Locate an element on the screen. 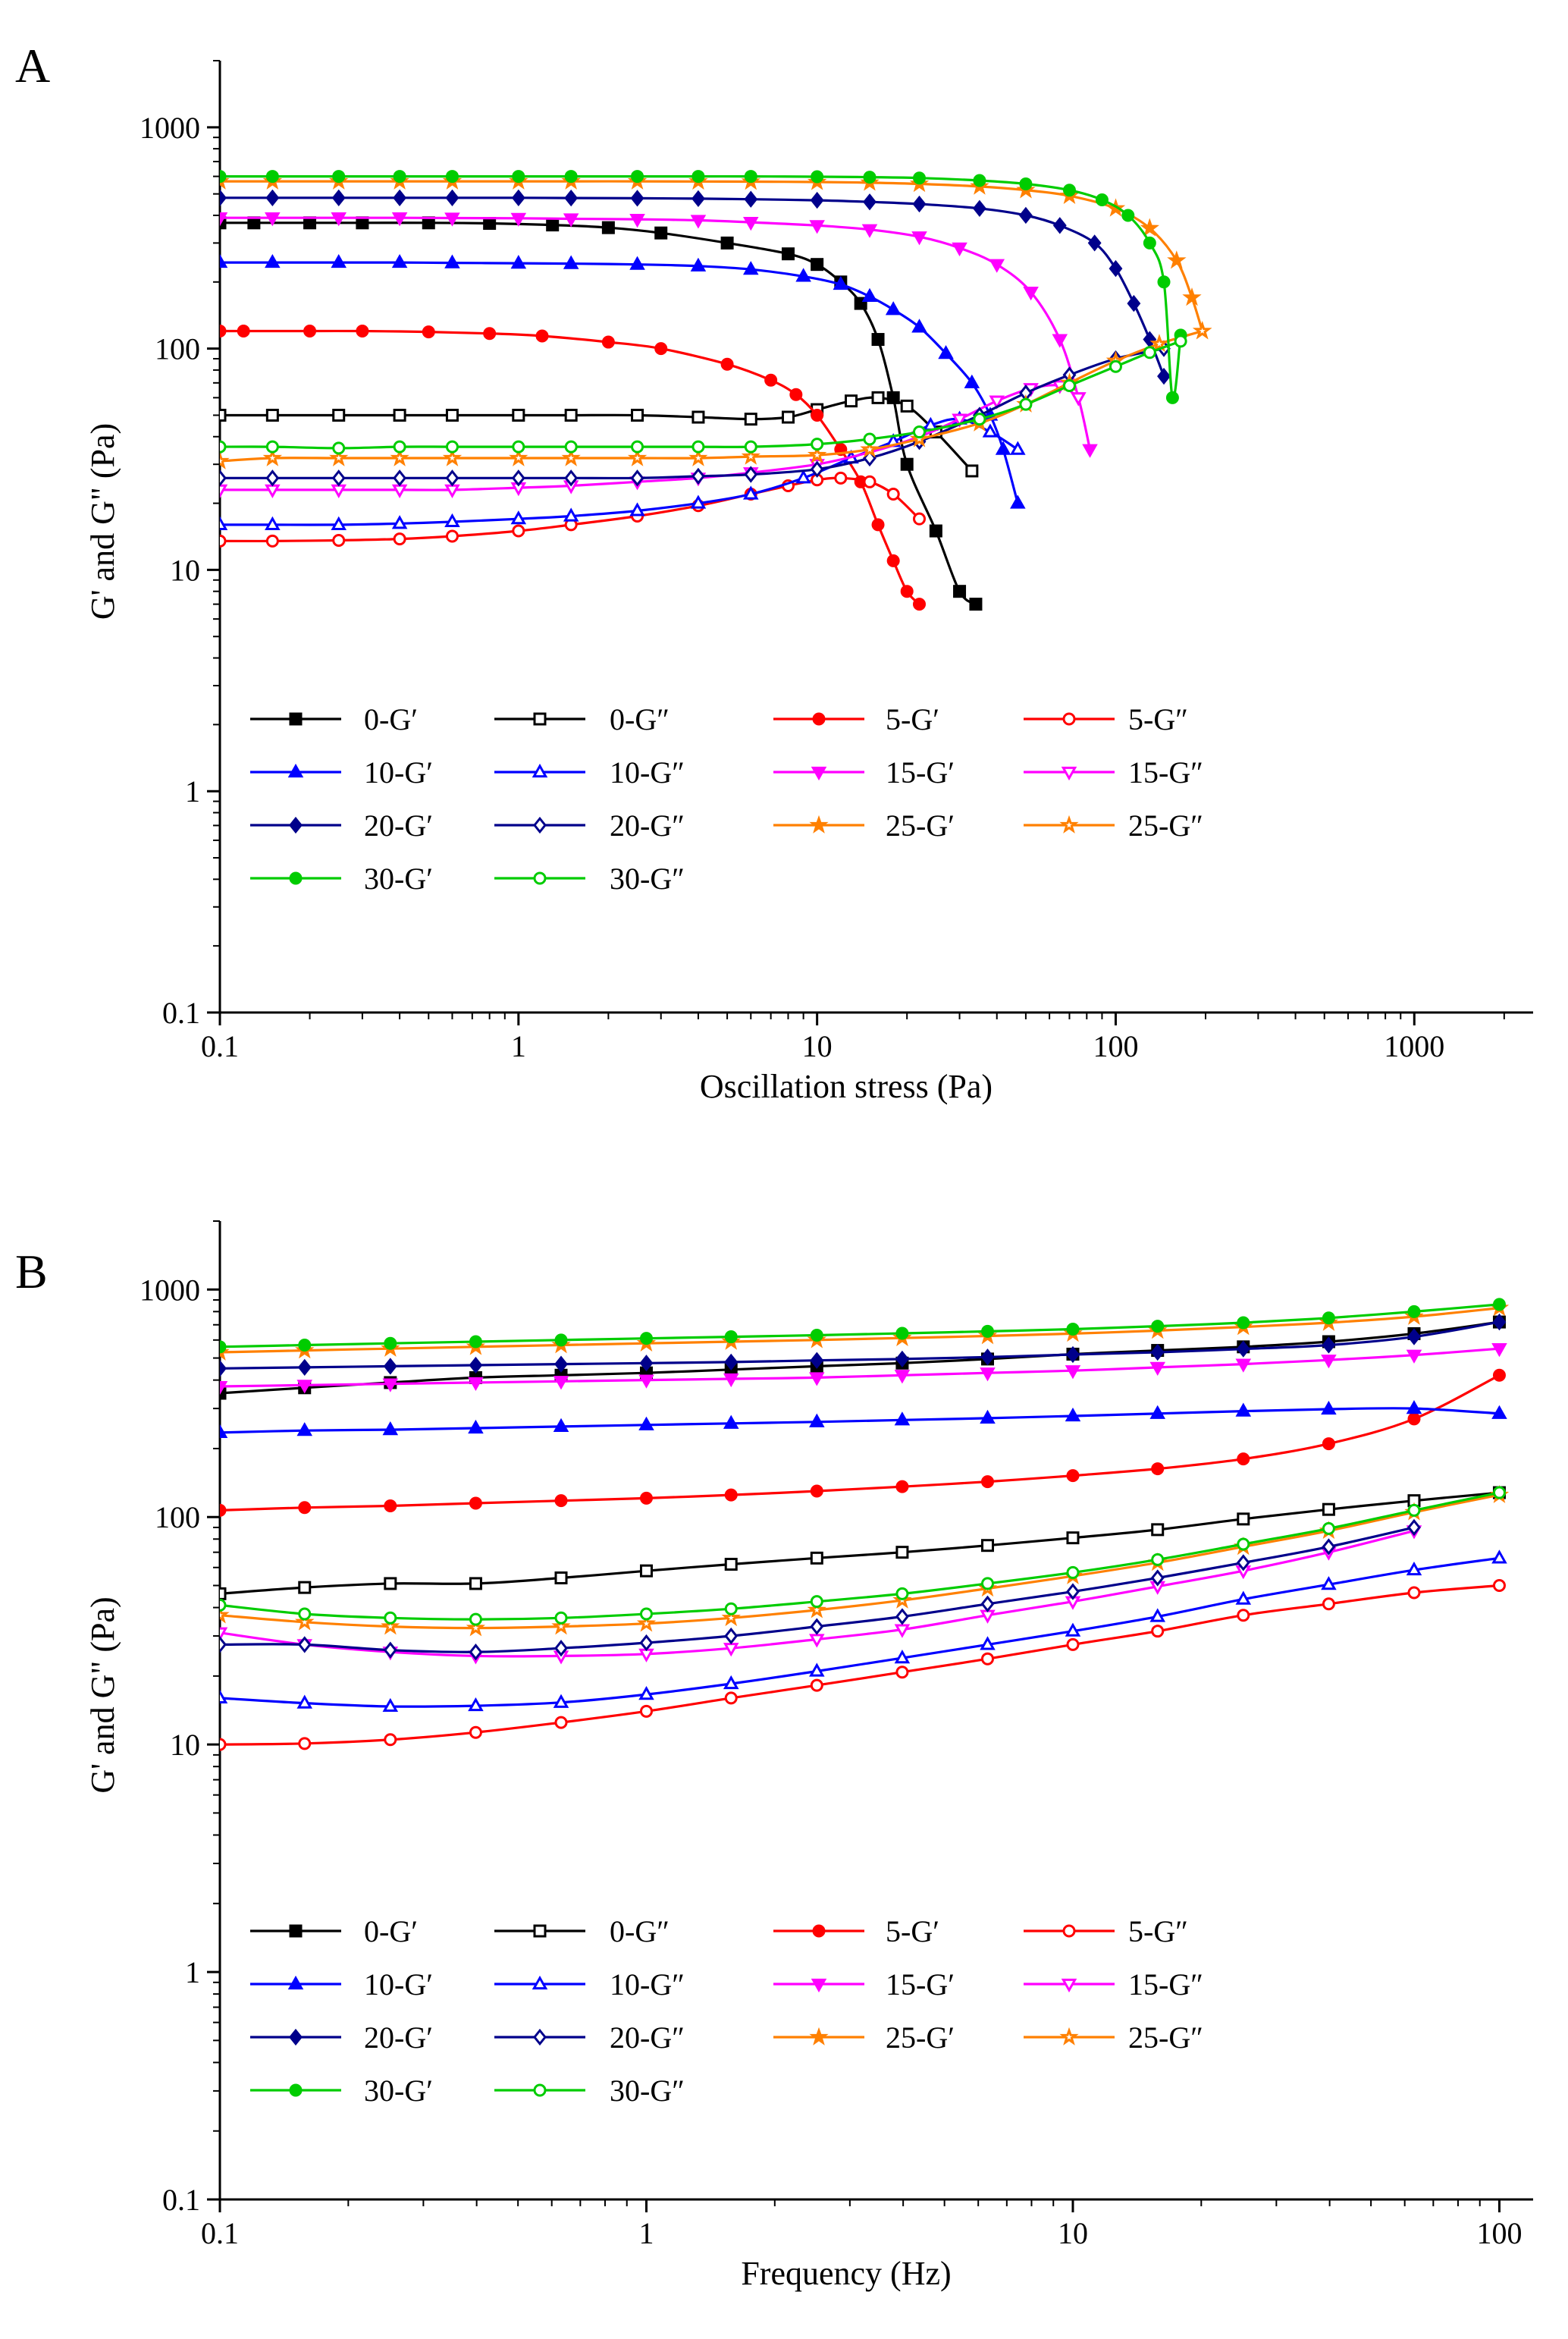 This screenshot has height=2339, width=1568. x-tick-label: 1 is located at coordinates (646, 2233).